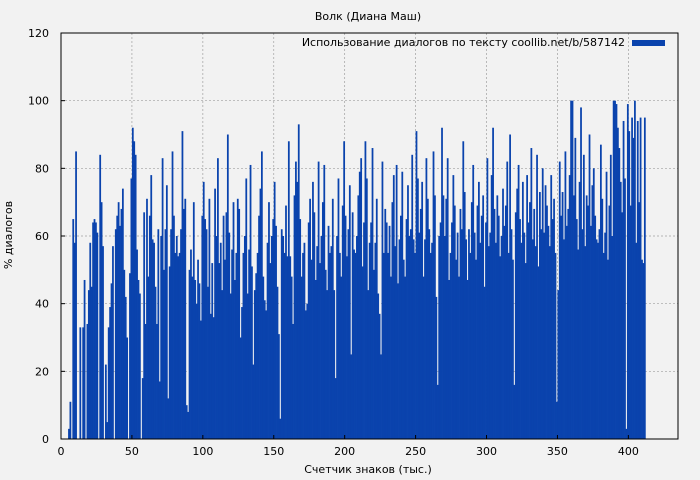 This screenshot has height=480, width=700. Describe the element at coordinates (42, 236) in the screenshot. I see `y-tick-label: 60` at that location.